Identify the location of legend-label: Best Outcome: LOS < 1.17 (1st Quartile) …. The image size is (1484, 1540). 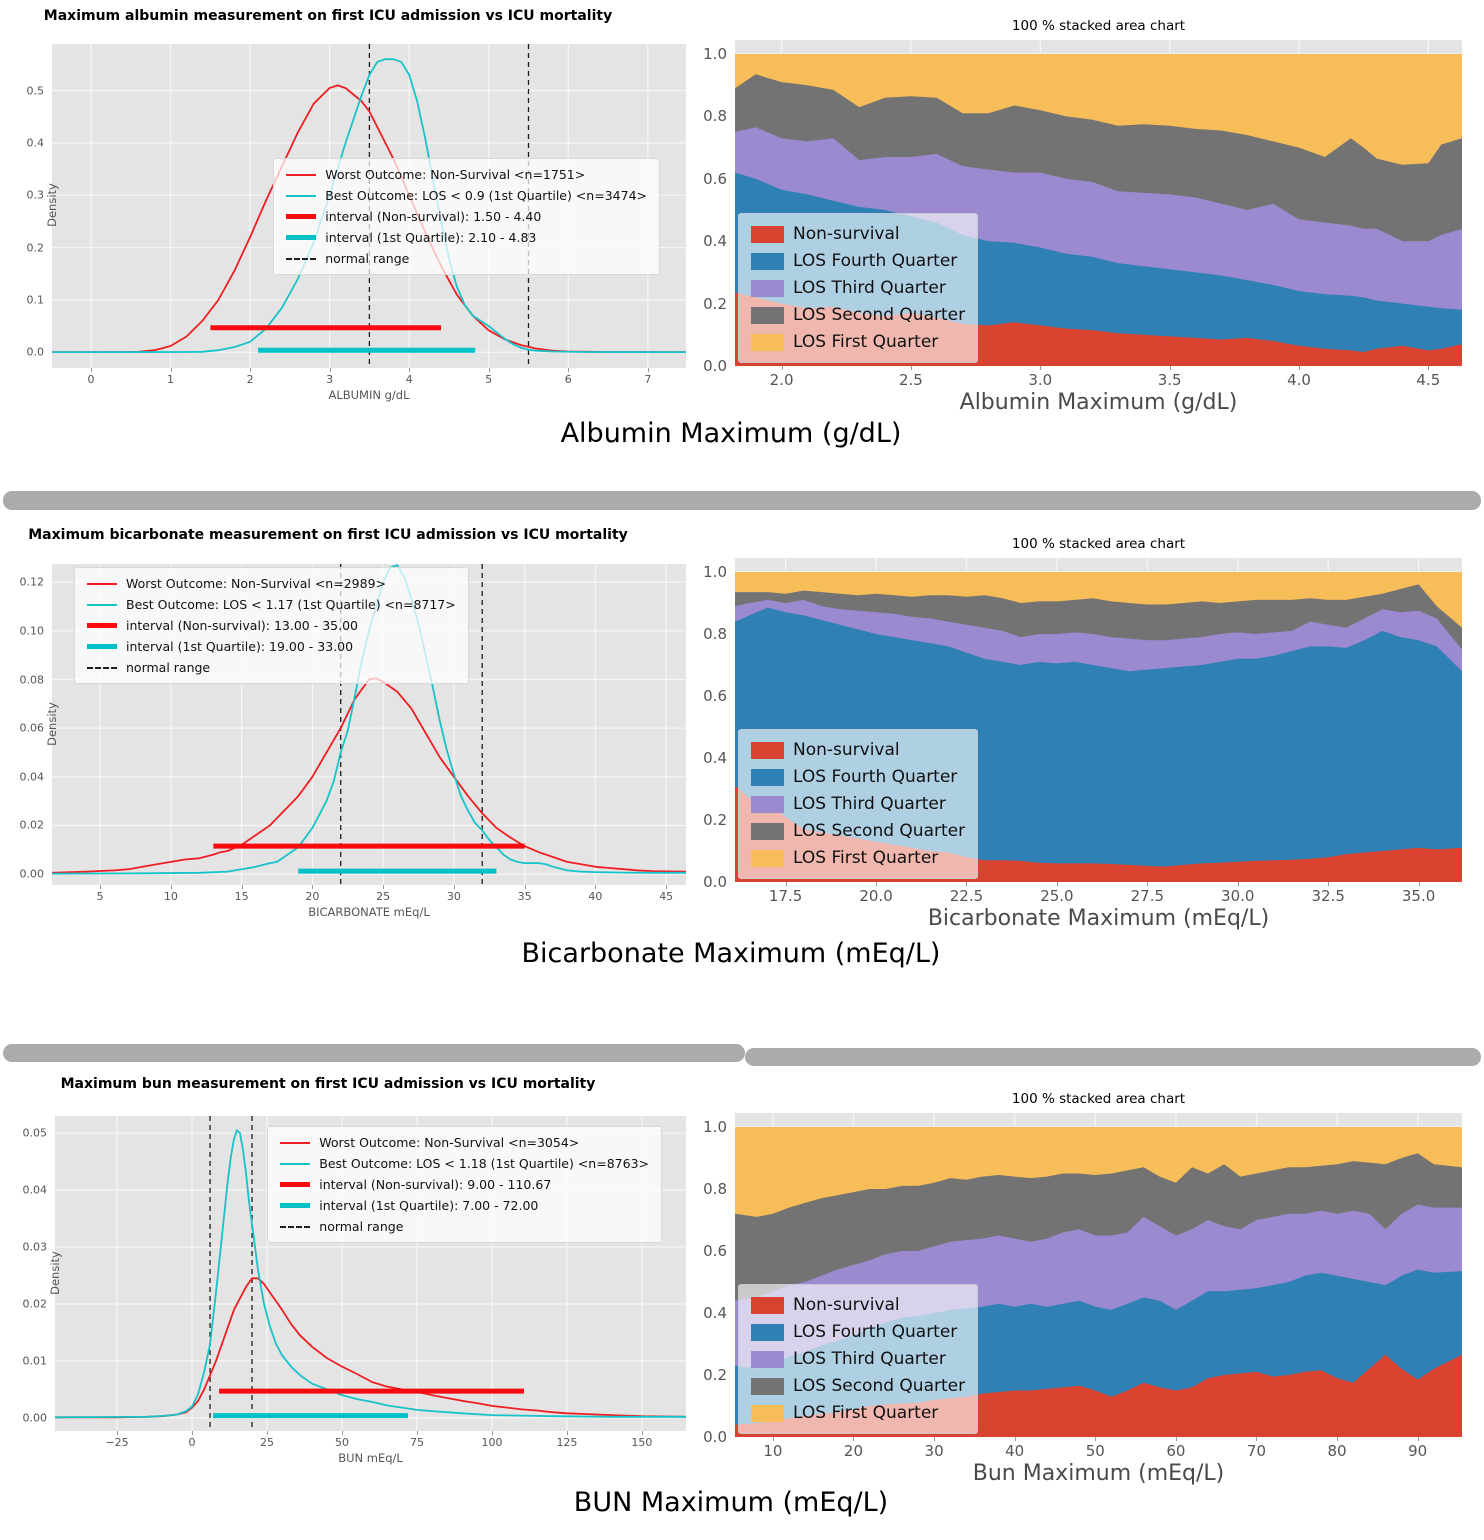
(291, 604).